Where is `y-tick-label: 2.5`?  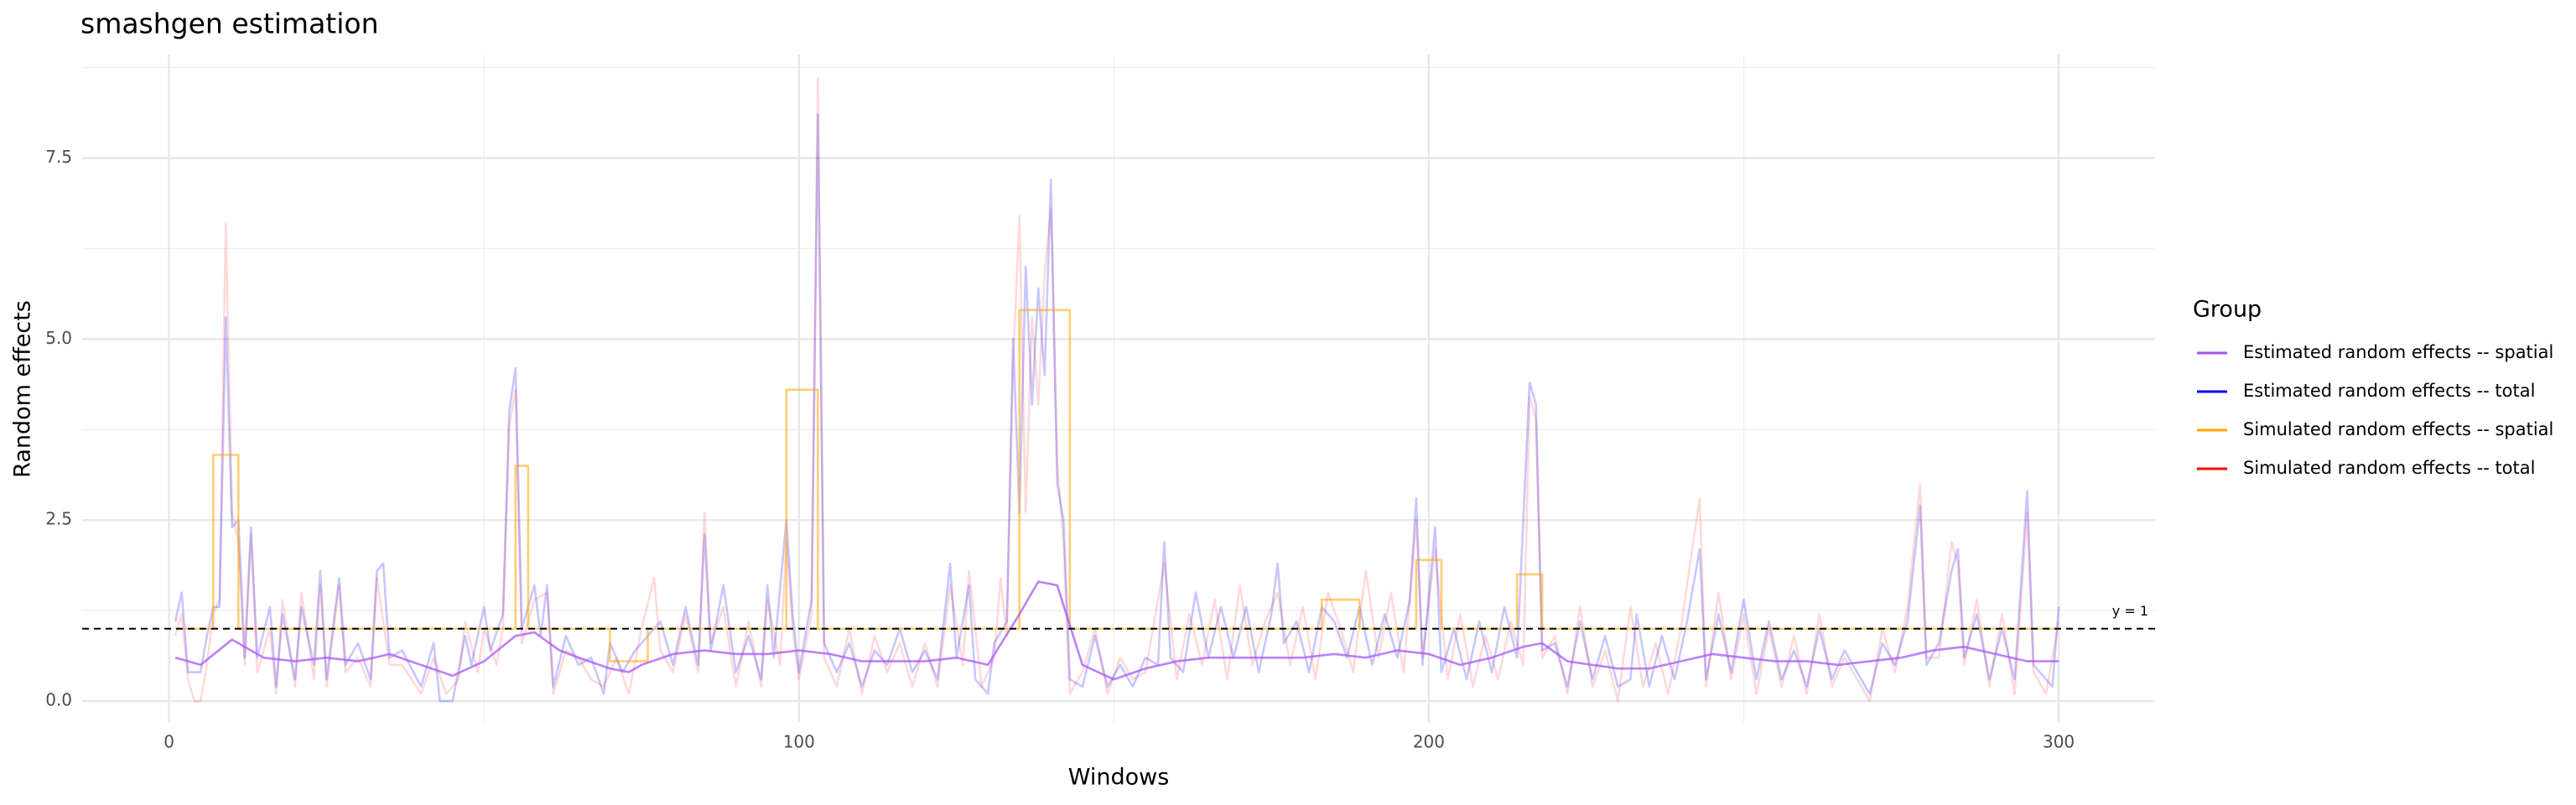
y-tick-label: 2.5 is located at coordinates (59, 519).